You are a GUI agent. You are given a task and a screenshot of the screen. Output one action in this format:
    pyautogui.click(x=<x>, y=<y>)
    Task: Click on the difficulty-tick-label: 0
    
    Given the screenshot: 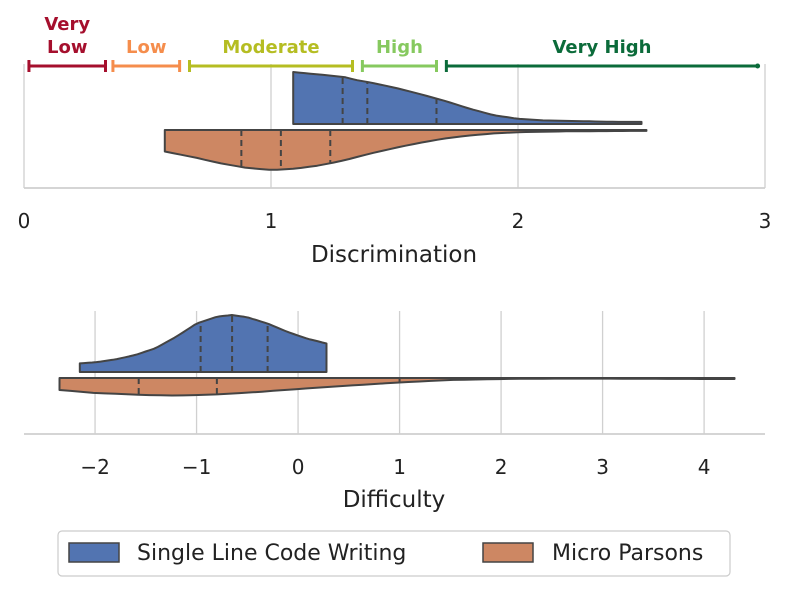 What is the action you would take?
    pyautogui.click(x=298, y=467)
    